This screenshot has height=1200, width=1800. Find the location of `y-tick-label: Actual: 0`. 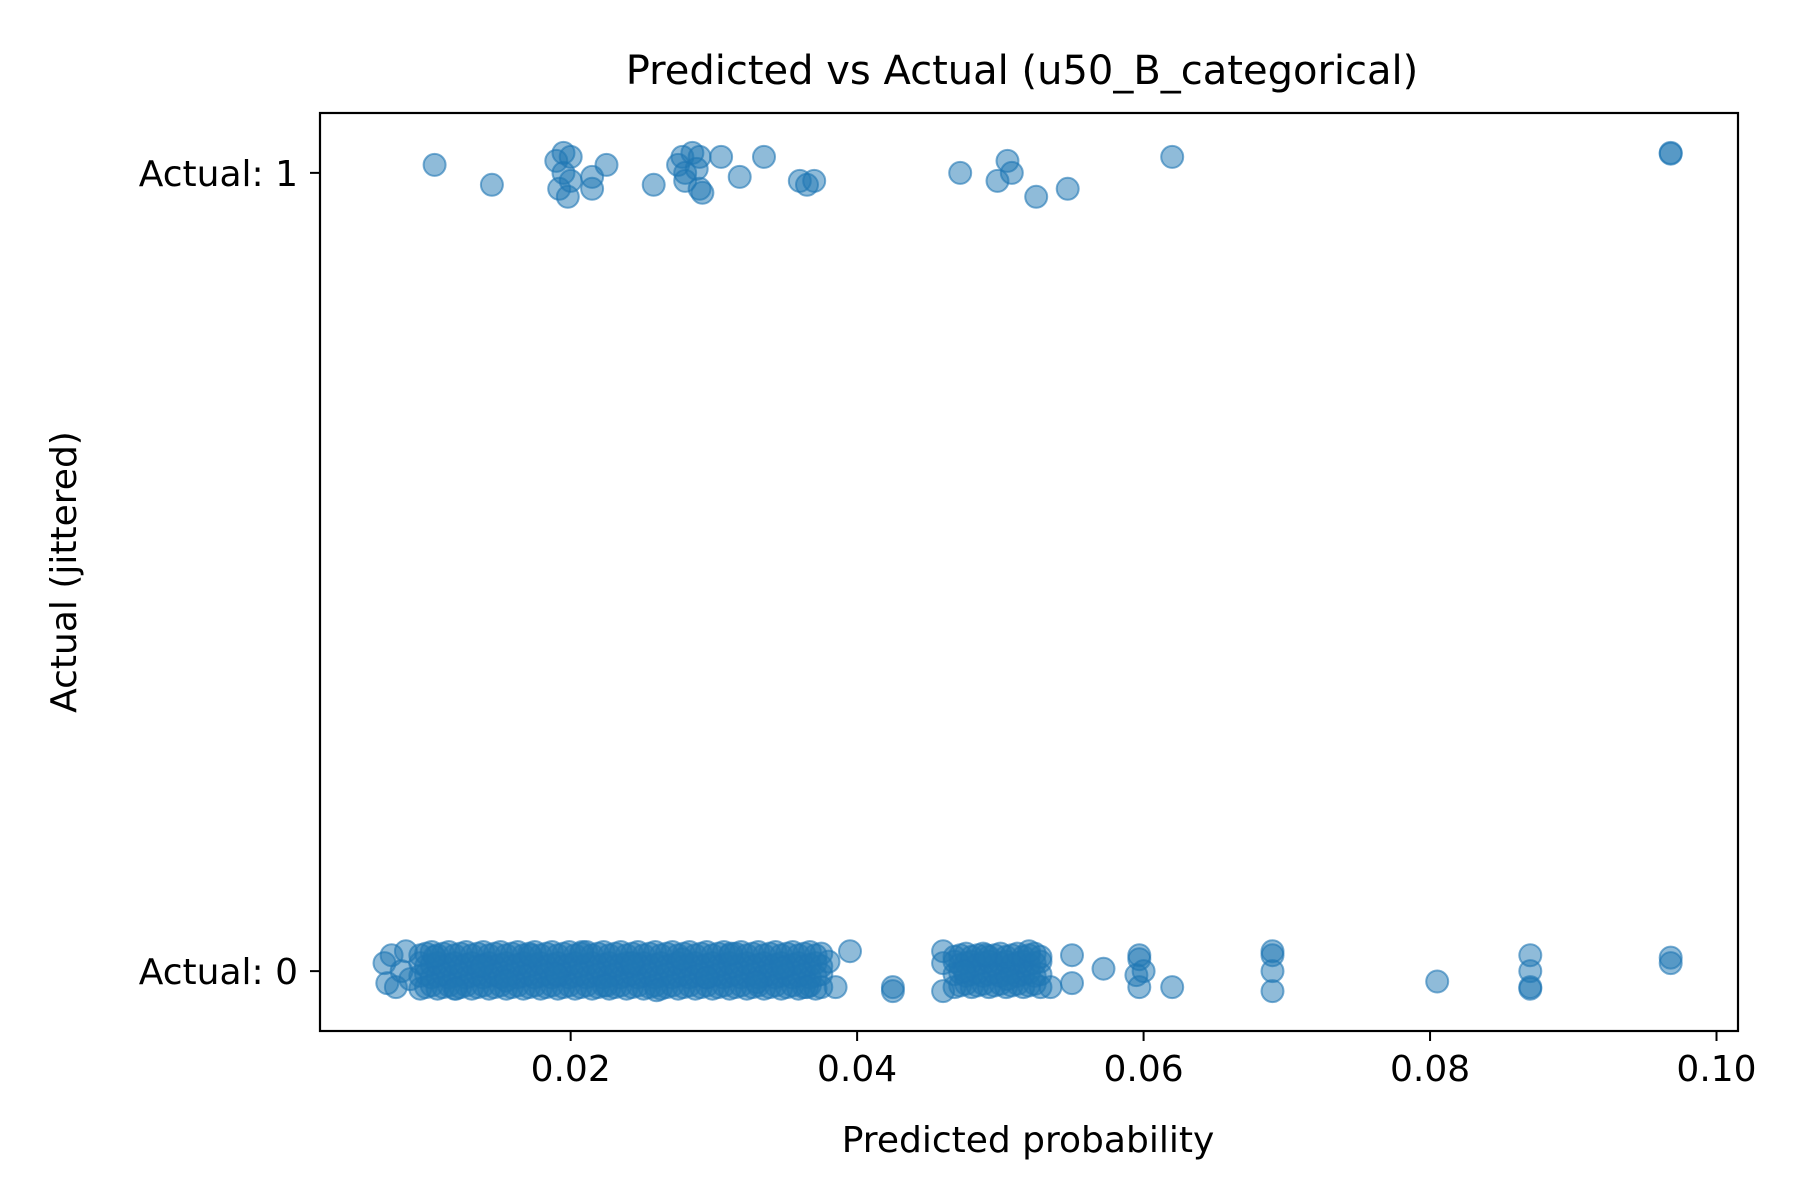

y-tick-label: Actual: 0 is located at coordinates (218, 972).